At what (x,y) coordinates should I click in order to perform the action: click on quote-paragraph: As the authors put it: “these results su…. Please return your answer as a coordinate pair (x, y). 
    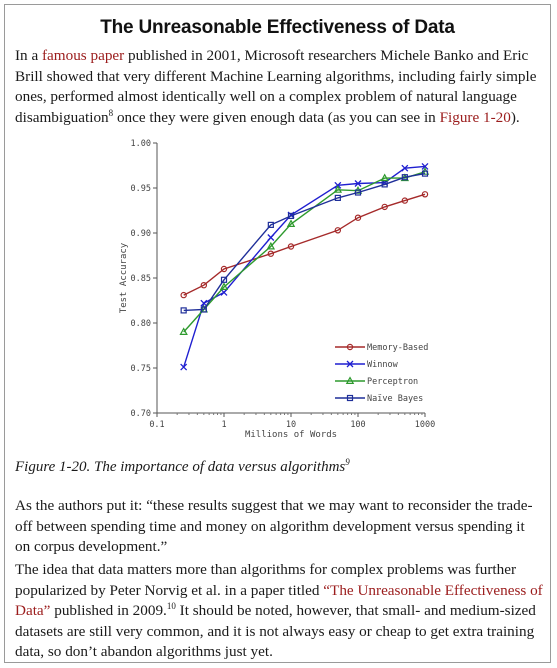
    Looking at the image, I should click on (274, 526).